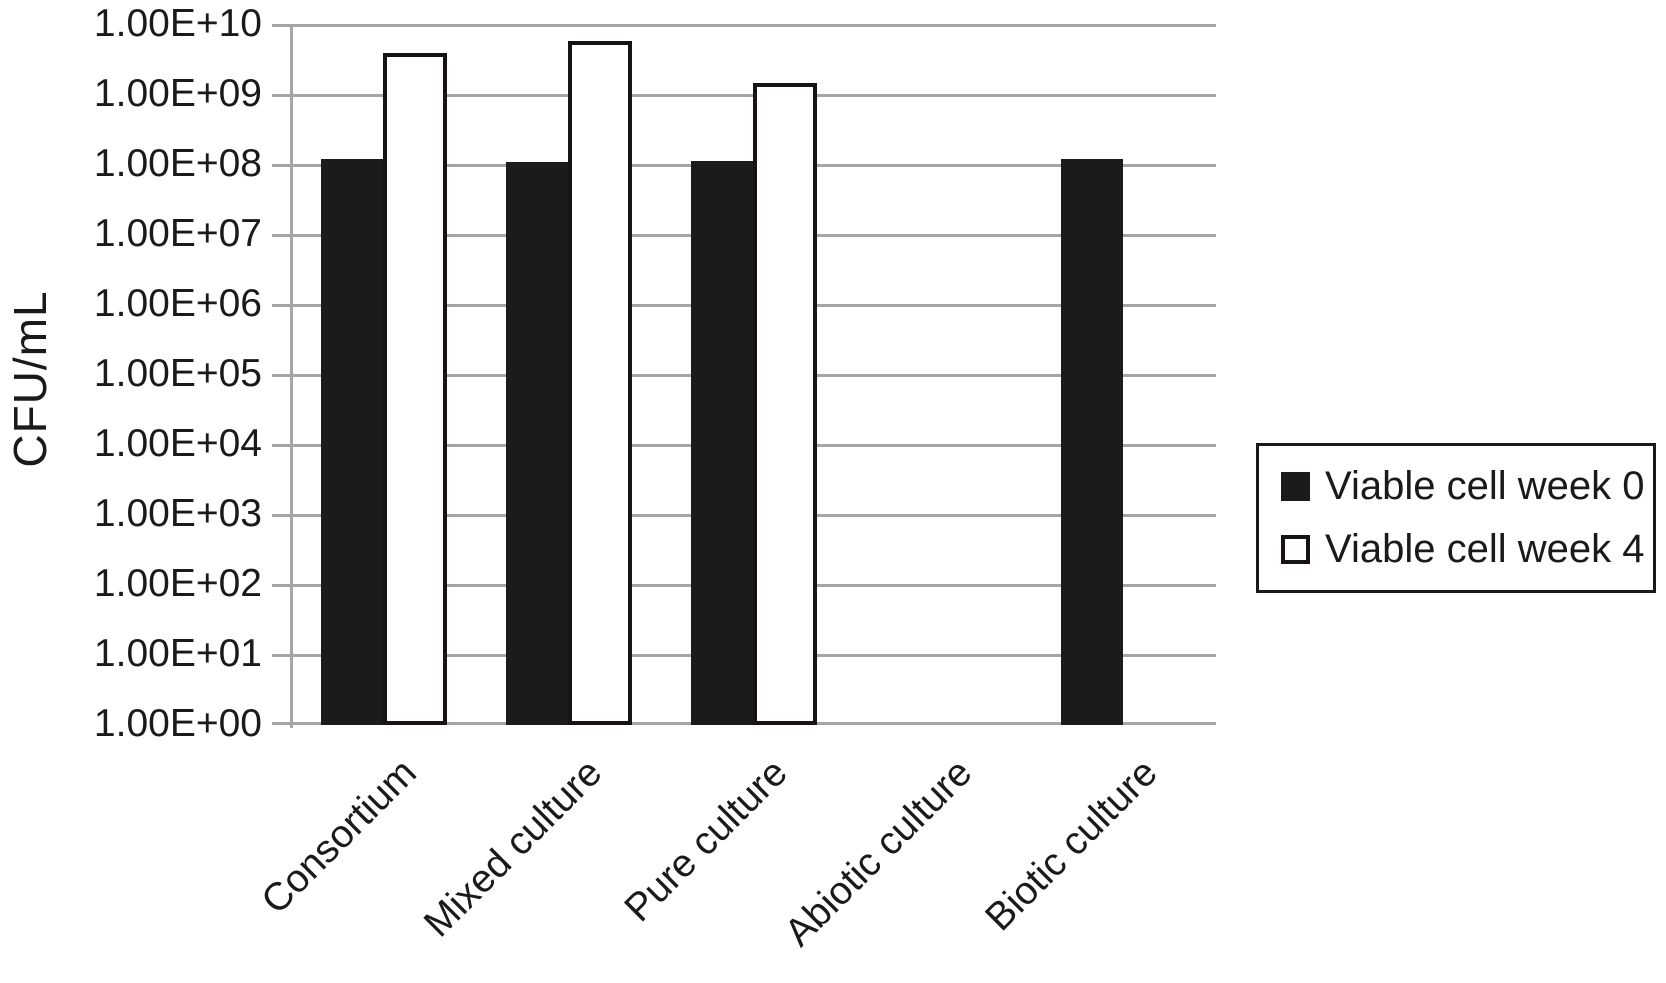  I want to click on y-tick-label: 1.00E+09, so click(177, 93).